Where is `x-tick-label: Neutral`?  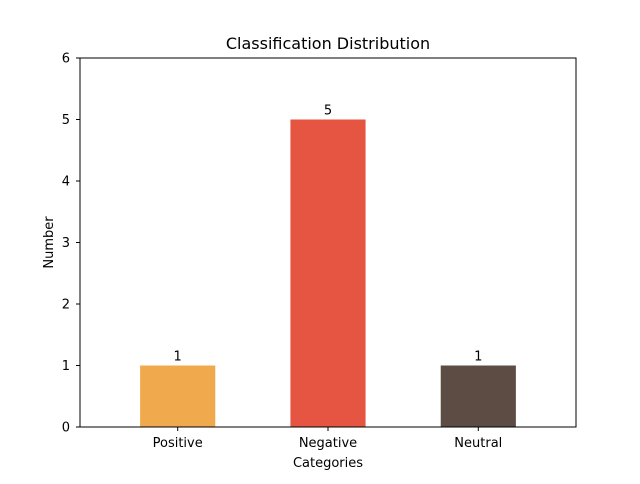
x-tick-label: Neutral is located at coordinates (478, 443).